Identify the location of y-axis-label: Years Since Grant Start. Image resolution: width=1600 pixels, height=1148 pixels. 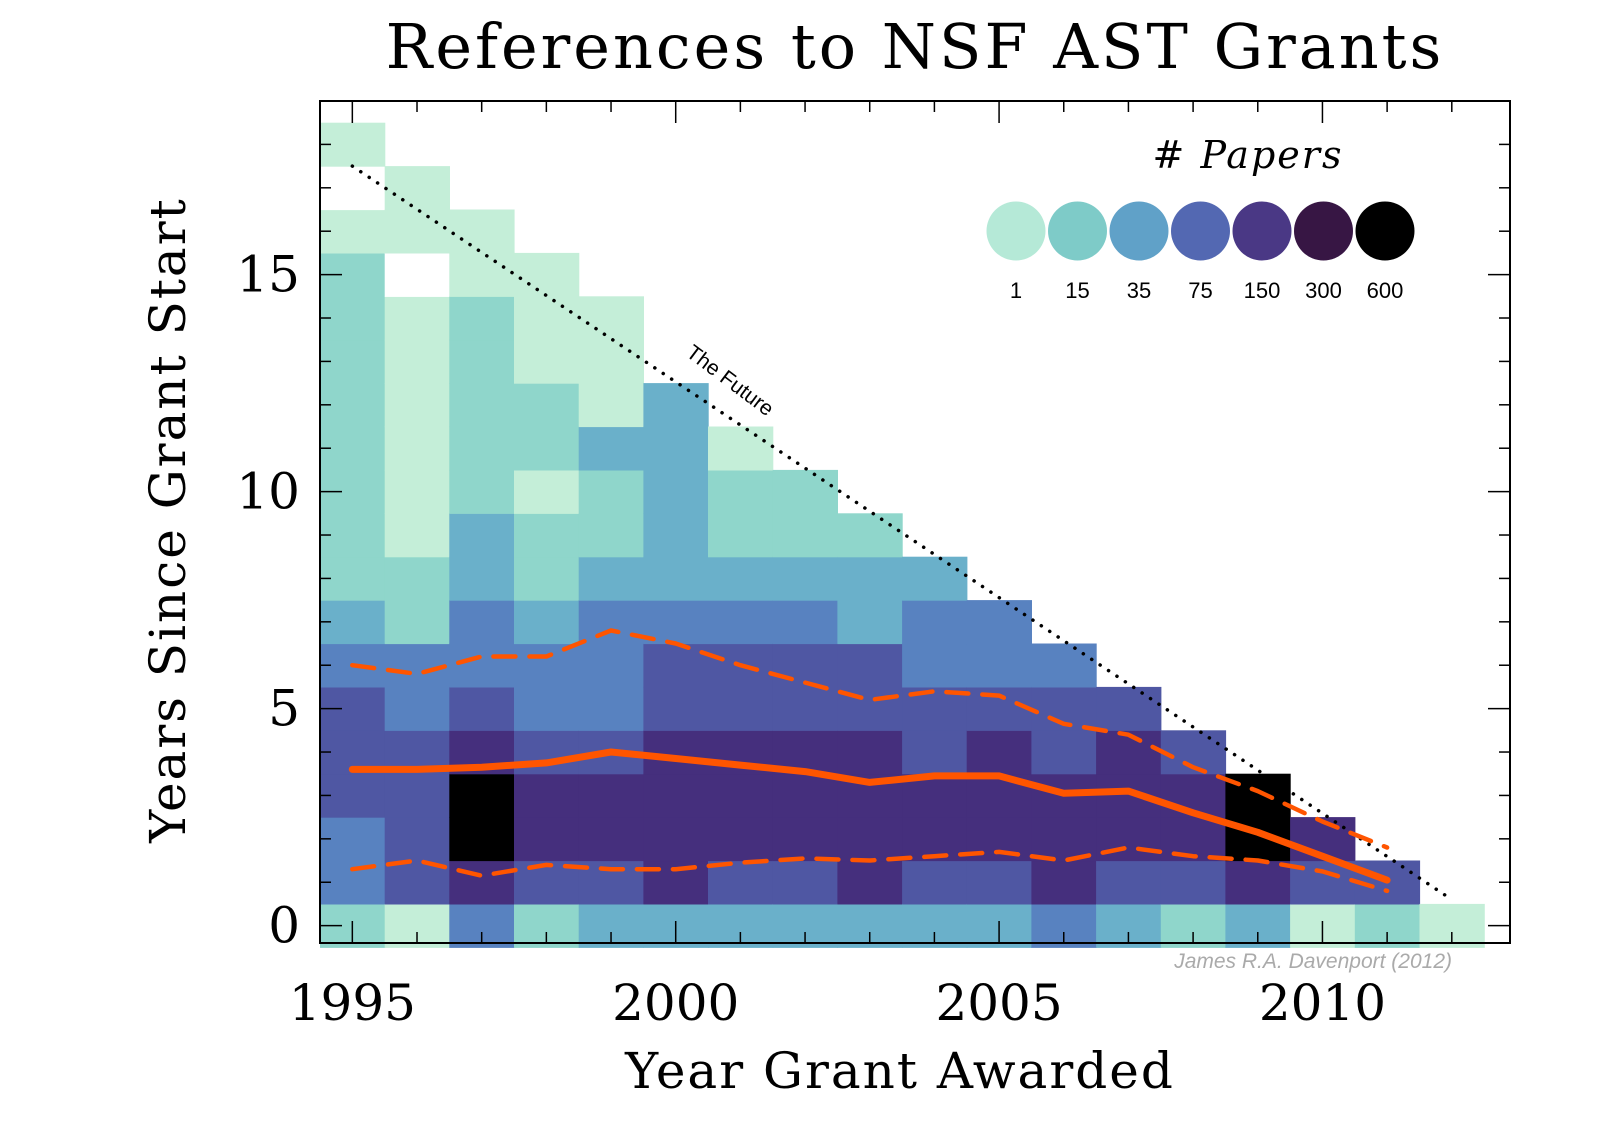
(168, 520).